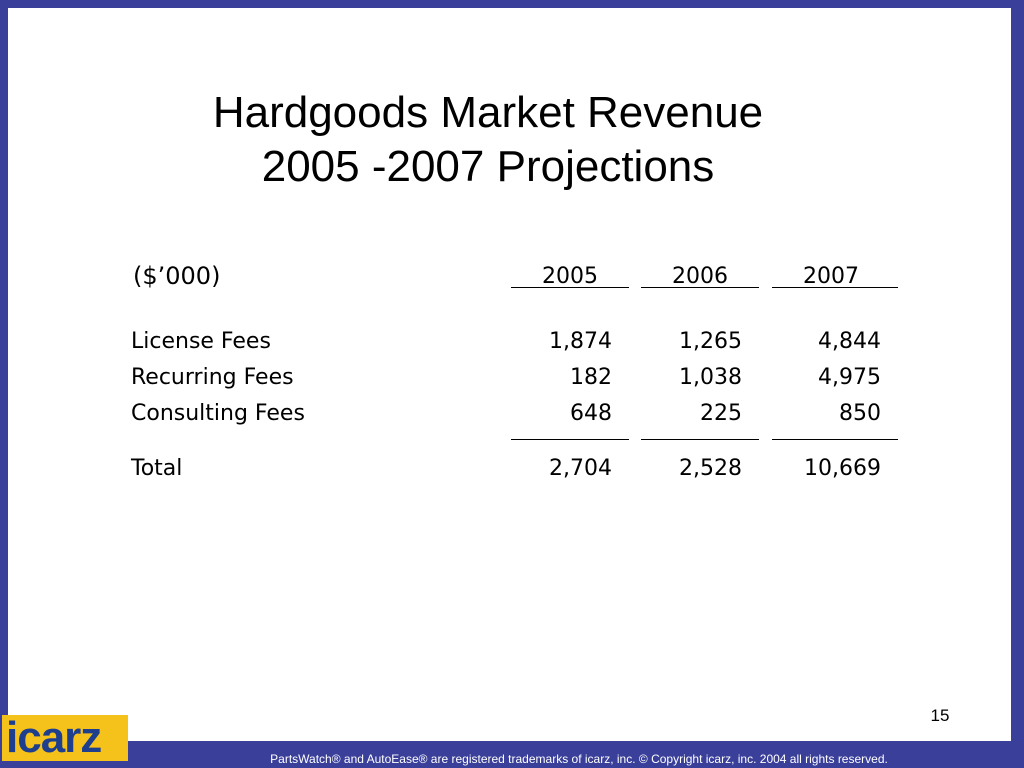  What do you see at coordinates (201, 341) in the screenshot?
I see `row-label-license-fees: License Fees` at bounding box center [201, 341].